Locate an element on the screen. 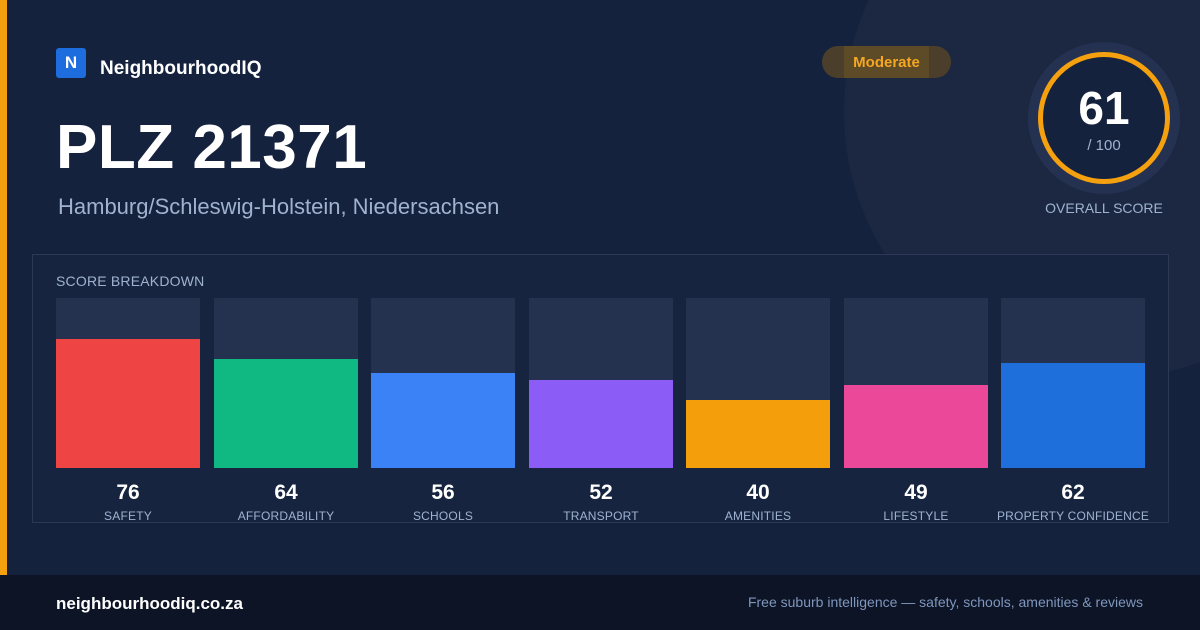  score-bar-label: PROPERTY CONFIDENCE is located at coordinates (1073, 516).